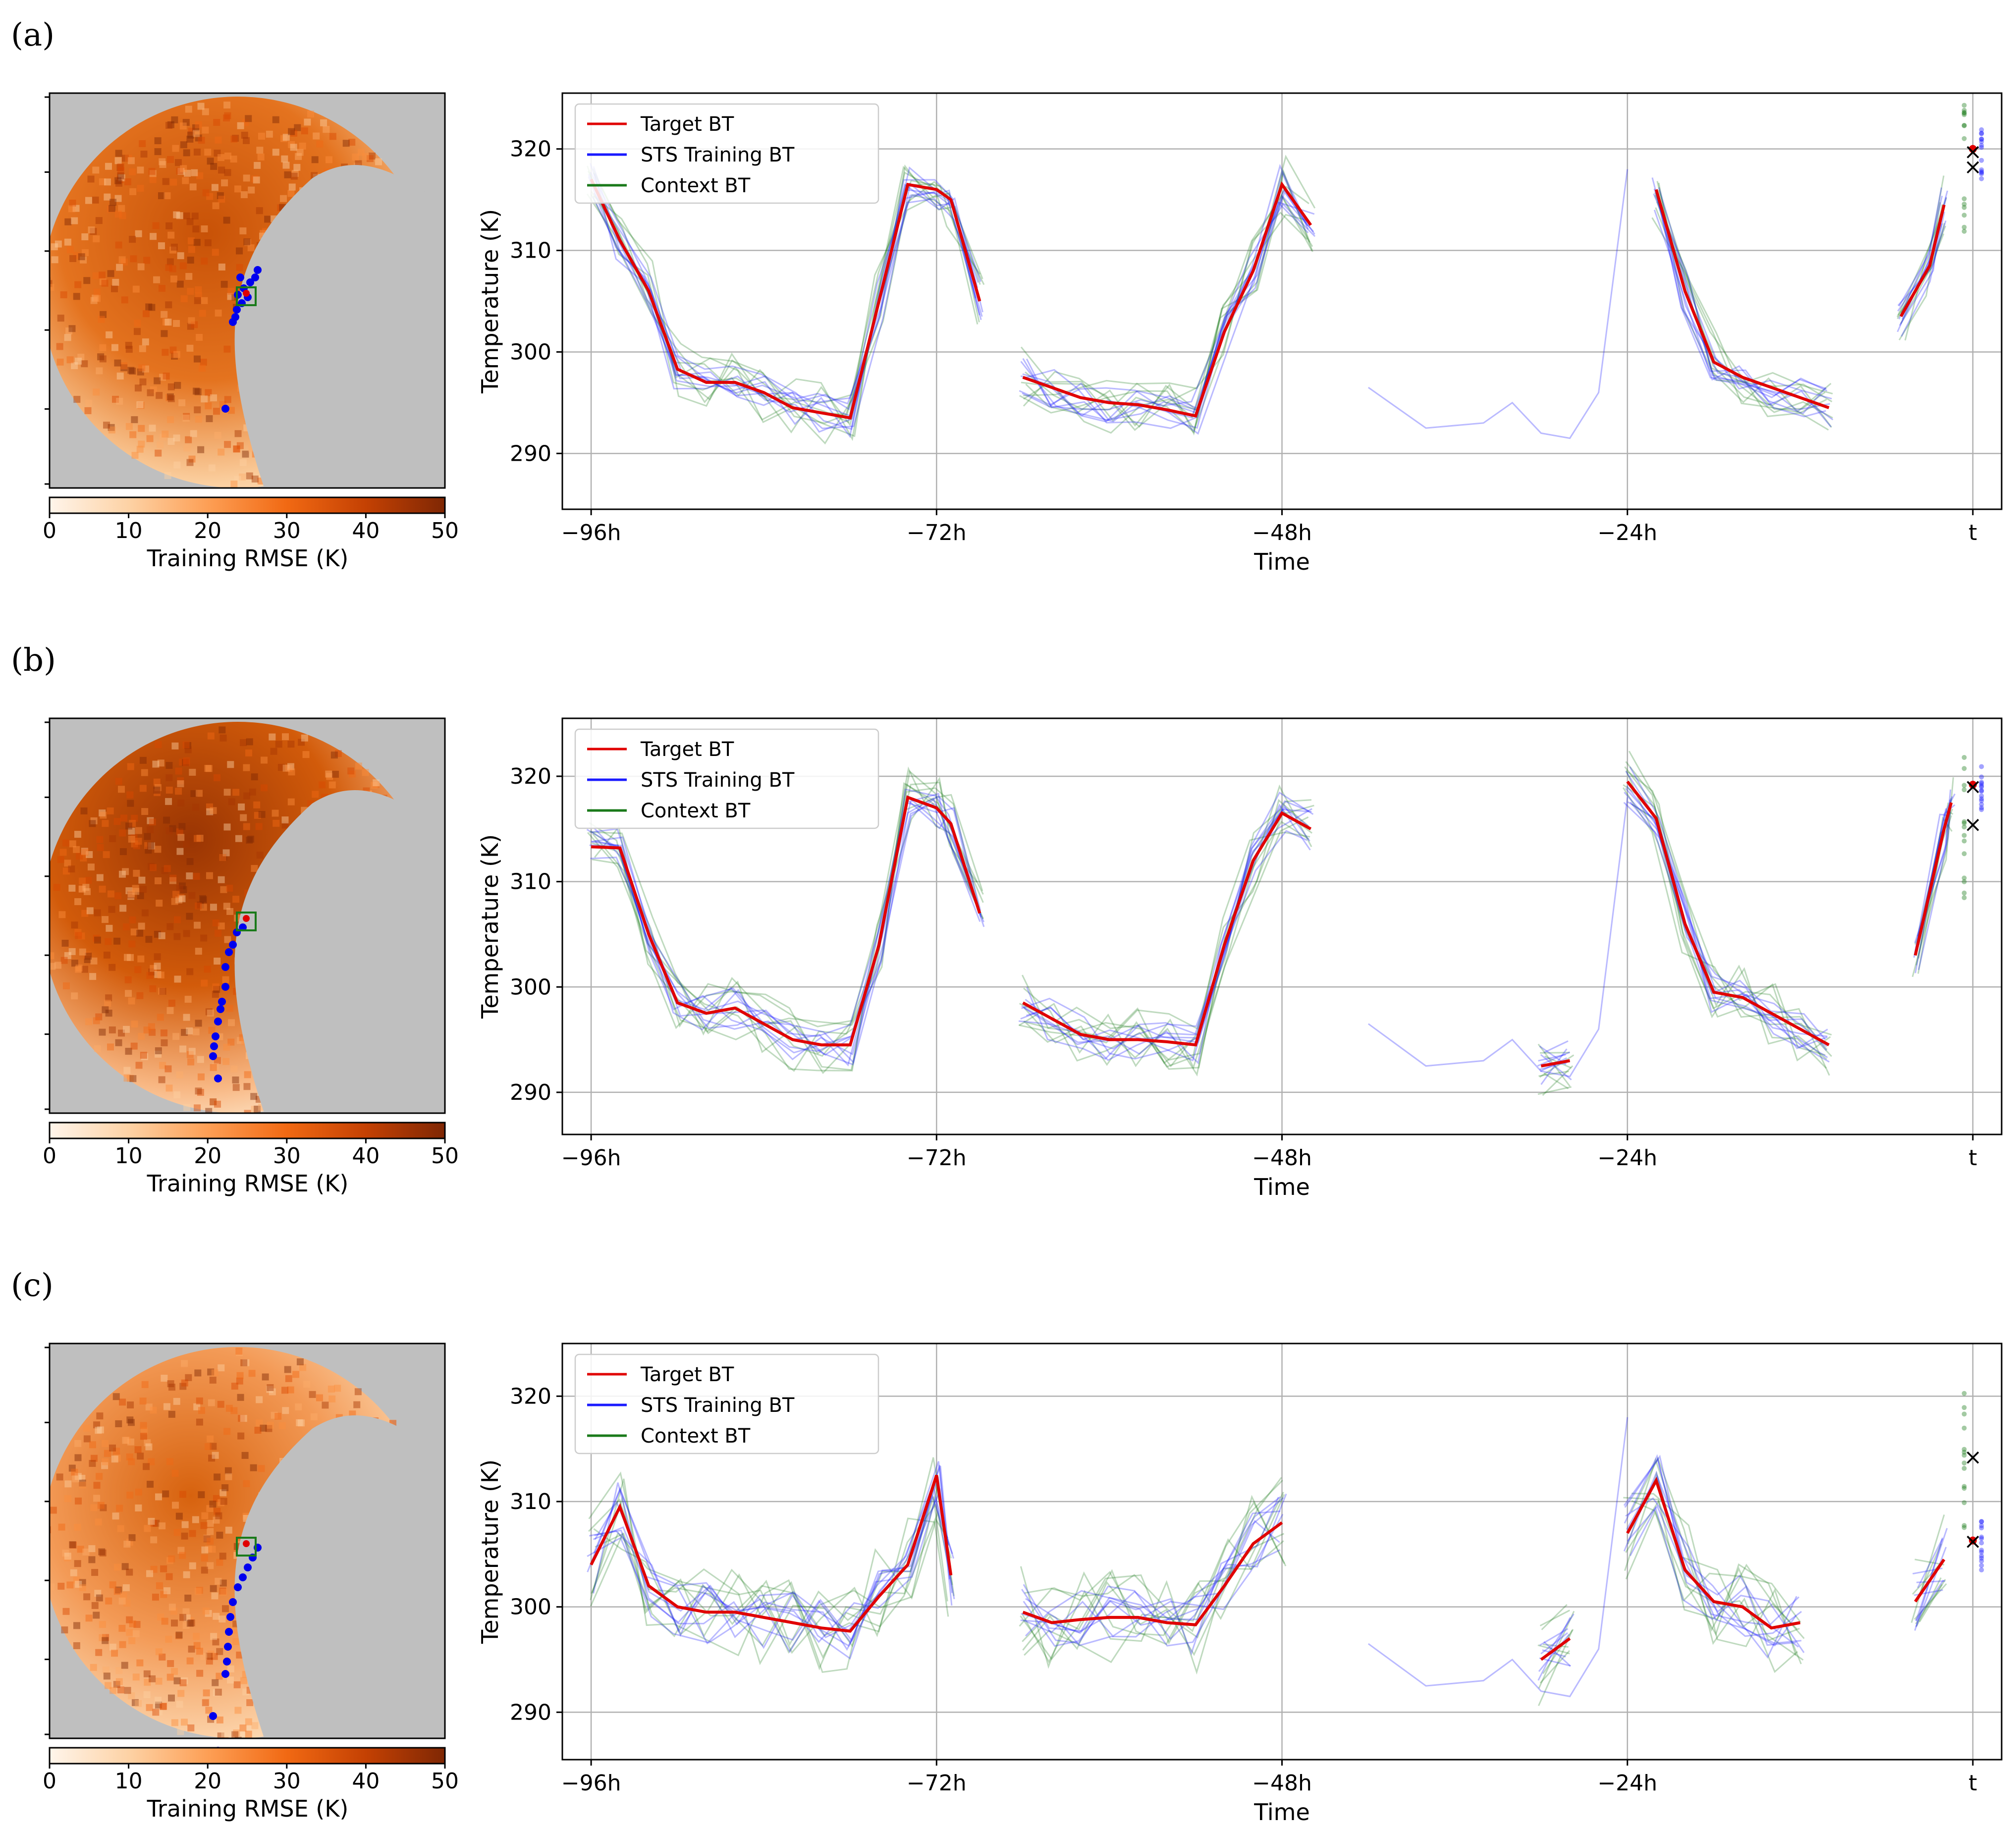  Describe the element at coordinates (32, 1285) in the screenshot. I see `panel-label: (c)` at that location.